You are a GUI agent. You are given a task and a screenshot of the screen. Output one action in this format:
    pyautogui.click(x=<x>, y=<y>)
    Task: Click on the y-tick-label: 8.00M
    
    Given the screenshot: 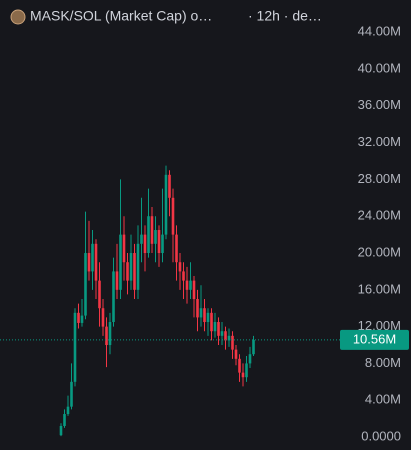 What is the action you would take?
    pyautogui.click(x=383, y=362)
    